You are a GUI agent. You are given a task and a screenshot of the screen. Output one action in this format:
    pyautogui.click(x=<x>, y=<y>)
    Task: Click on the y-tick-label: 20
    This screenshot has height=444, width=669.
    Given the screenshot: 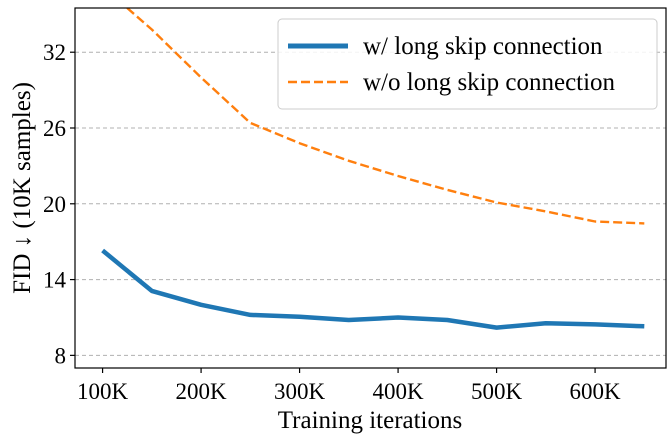 What is the action you would take?
    pyautogui.click(x=54, y=204)
    